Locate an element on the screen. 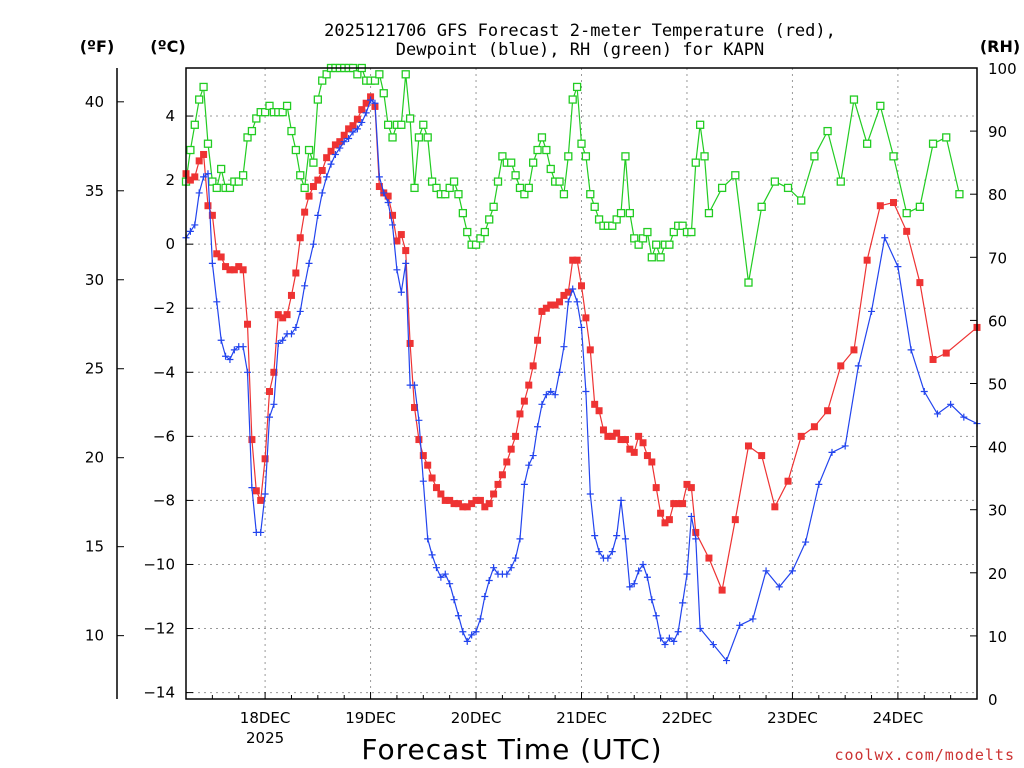 Image resolution: width=1024 pixels, height=768 pixels. rh-axis: 0 10 20 30 40 50 60 70 80 90 100 is located at coordinates (993, 384).